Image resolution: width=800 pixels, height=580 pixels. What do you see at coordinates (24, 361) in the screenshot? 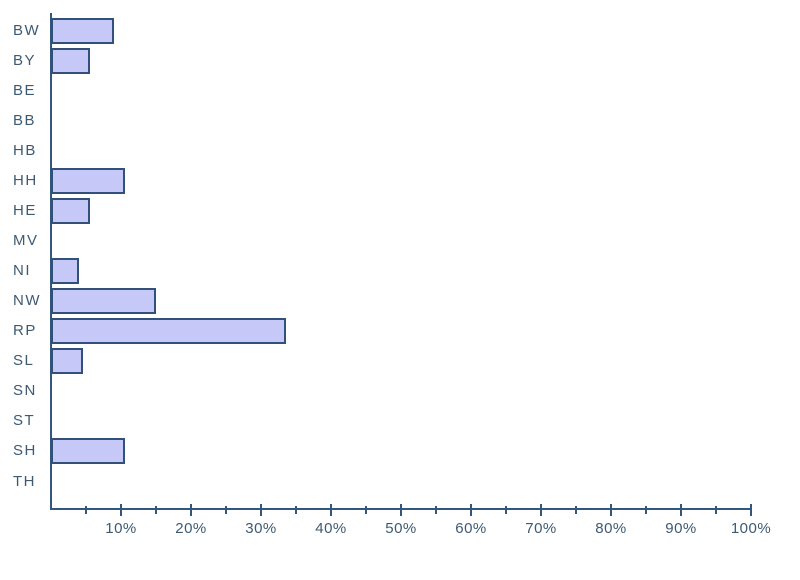
I see `category-label-sl: SL` at bounding box center [24, 361].